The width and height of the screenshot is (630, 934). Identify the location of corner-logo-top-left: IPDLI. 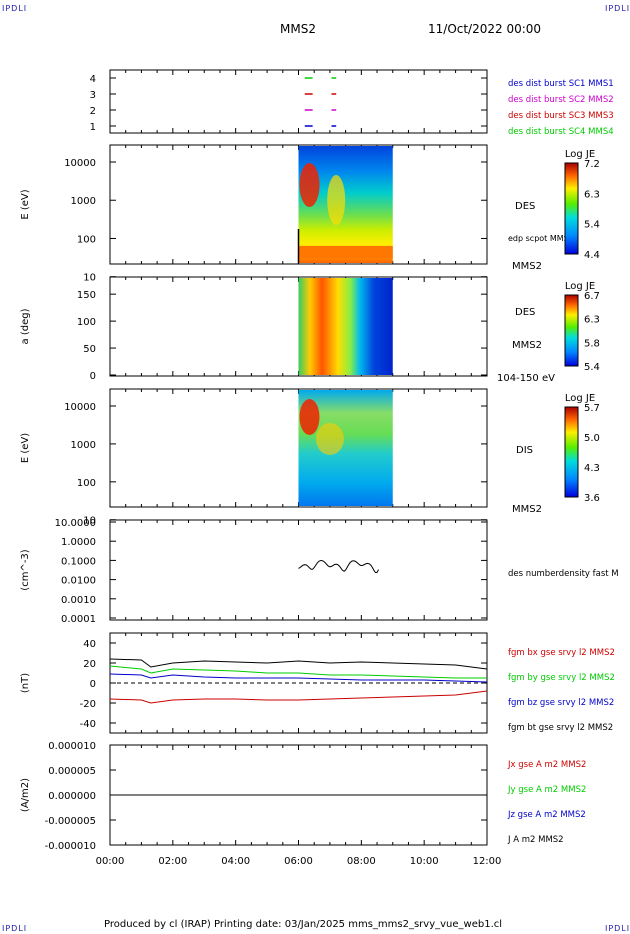
(15, 8).